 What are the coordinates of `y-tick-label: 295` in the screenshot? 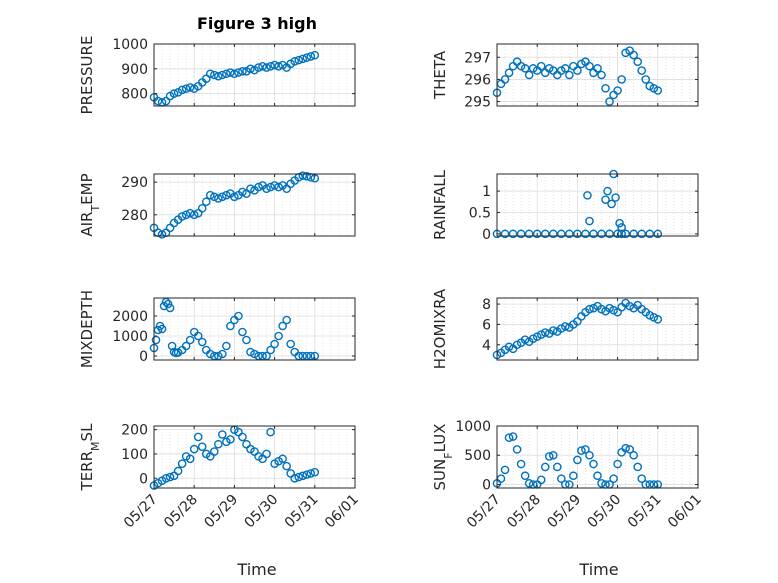 It's located at (477, 103).